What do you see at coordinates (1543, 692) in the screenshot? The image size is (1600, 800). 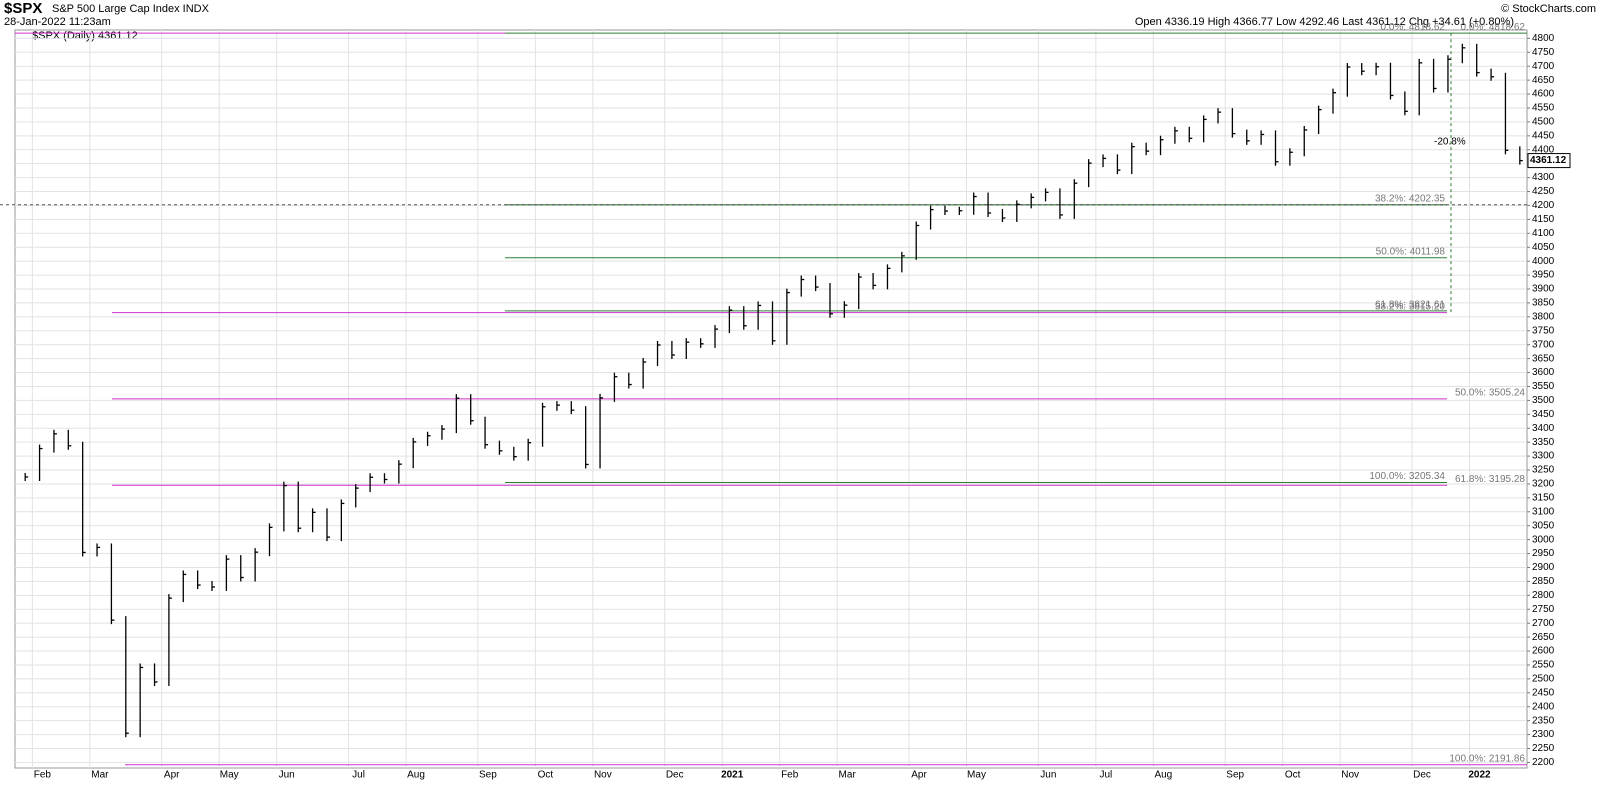 I see `y-tick-label: 2450` at bounding box center [1543, 692].